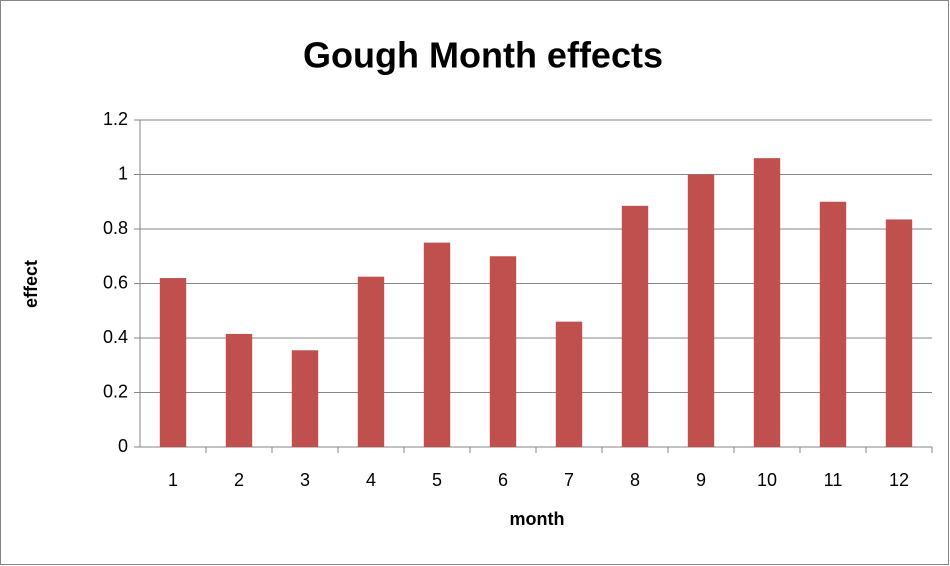  What do you see at coordinates (115, 391) in the screenshot?
I see `y-tick-label: 0.2` at bounding box center [115, 391].